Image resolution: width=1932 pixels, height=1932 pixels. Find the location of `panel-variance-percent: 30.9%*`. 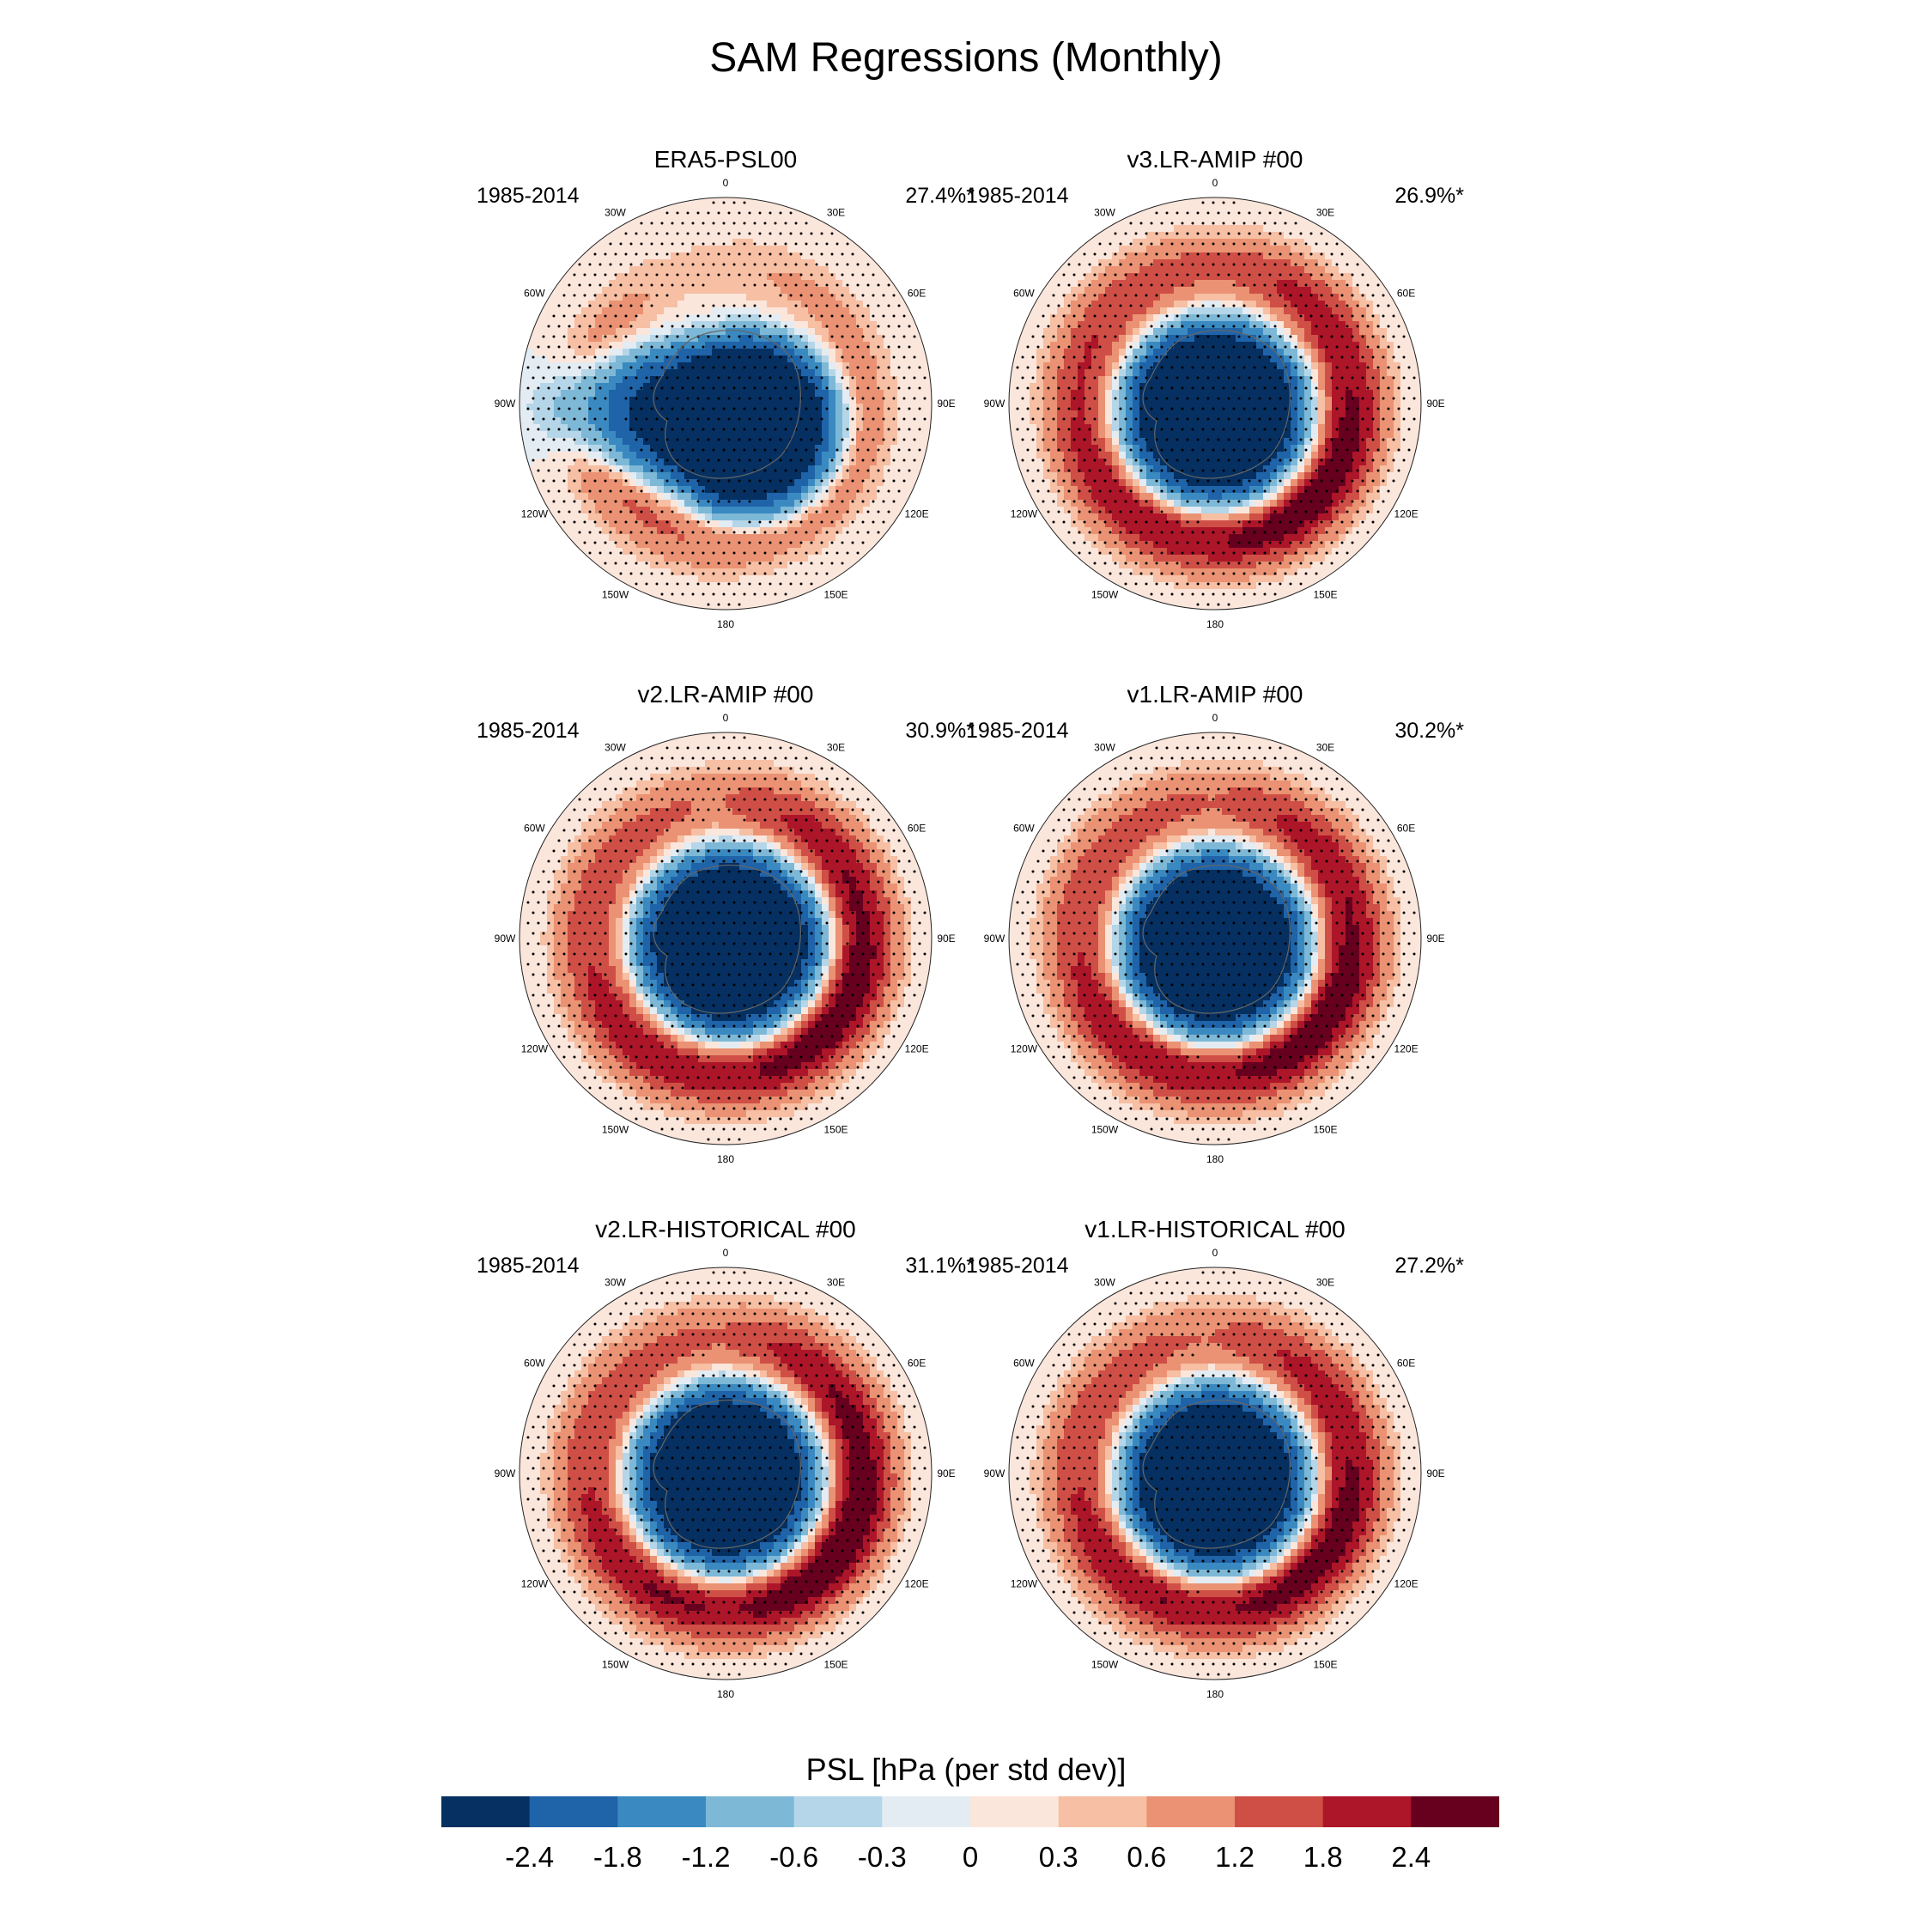

panel-variance-percent: 30.9%* is located at coordinates (940, 731).